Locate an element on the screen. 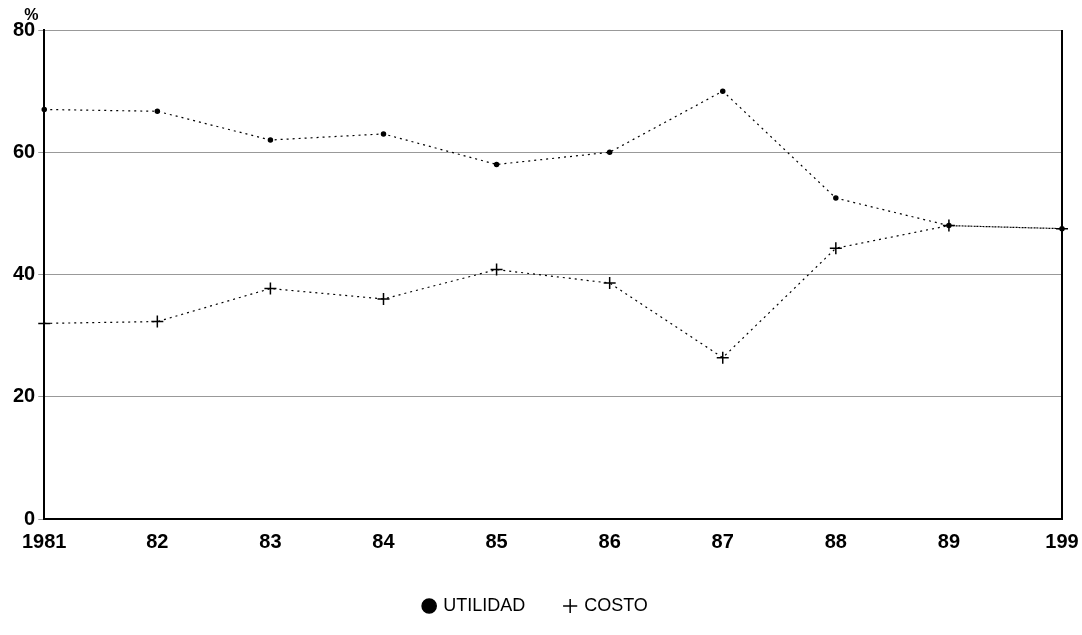 The height and width of the screenshot is (635, 1082). x-tick-label: 87 is located at coordinates (722, 540).